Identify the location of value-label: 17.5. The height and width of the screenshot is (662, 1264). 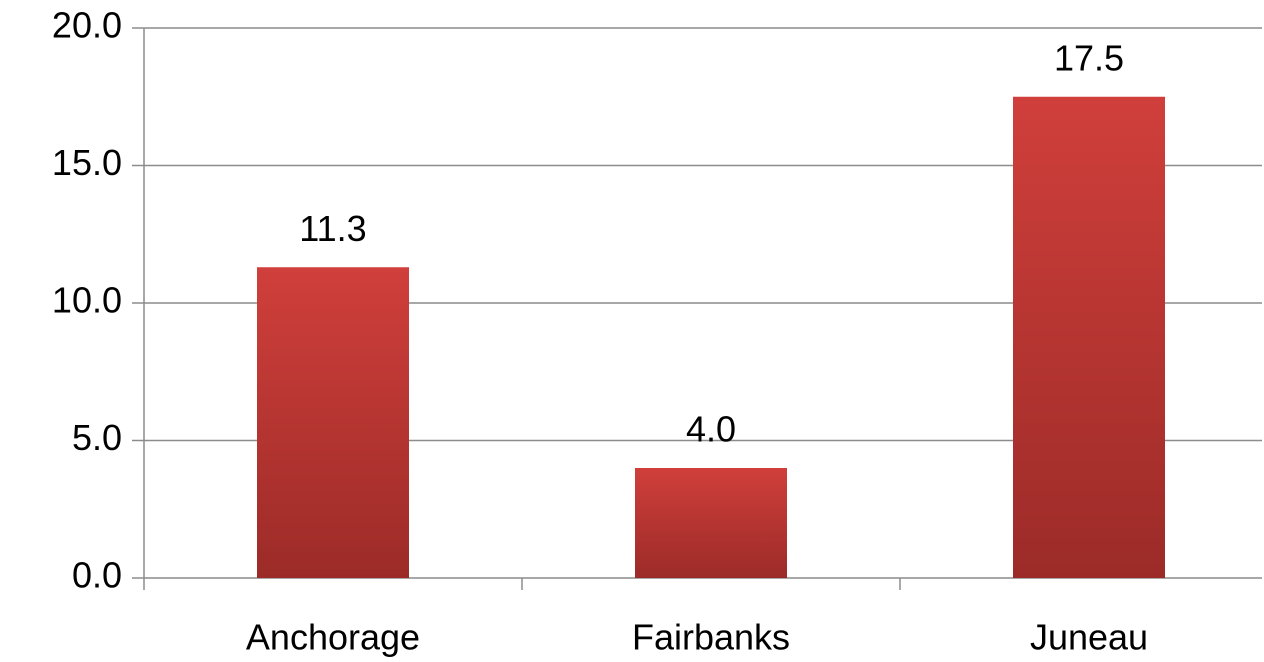
(1089, 57).